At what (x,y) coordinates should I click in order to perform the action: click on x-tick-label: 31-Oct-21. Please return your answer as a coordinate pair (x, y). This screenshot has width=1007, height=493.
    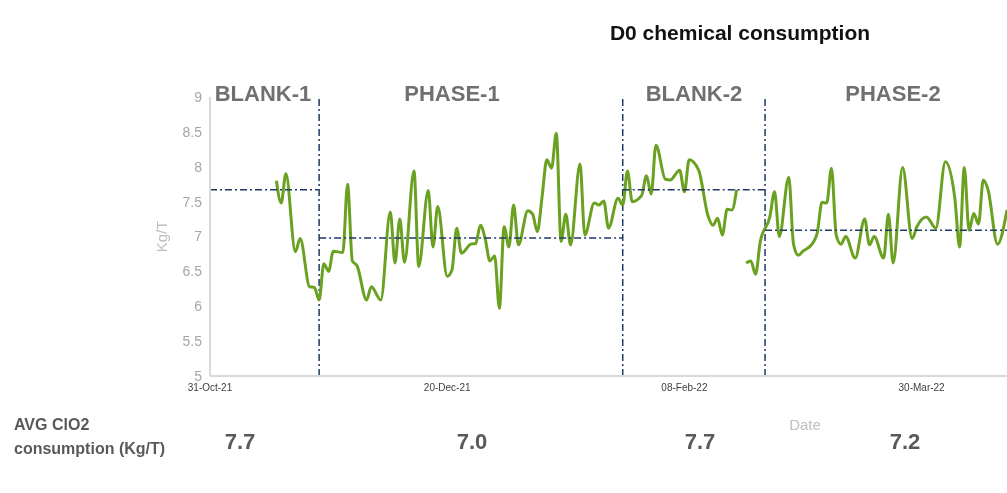
    Looking at the image, I should click on (210, 388).